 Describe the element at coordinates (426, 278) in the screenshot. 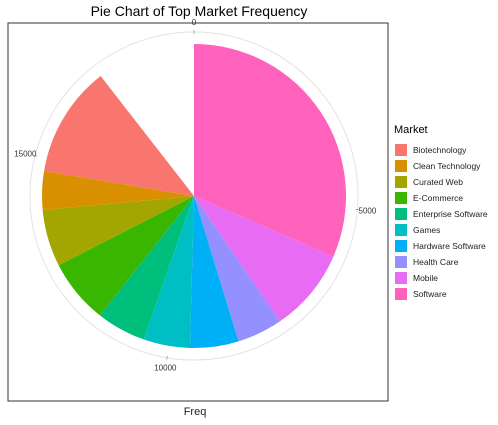

I see `legend-label: Mobile` at that location.